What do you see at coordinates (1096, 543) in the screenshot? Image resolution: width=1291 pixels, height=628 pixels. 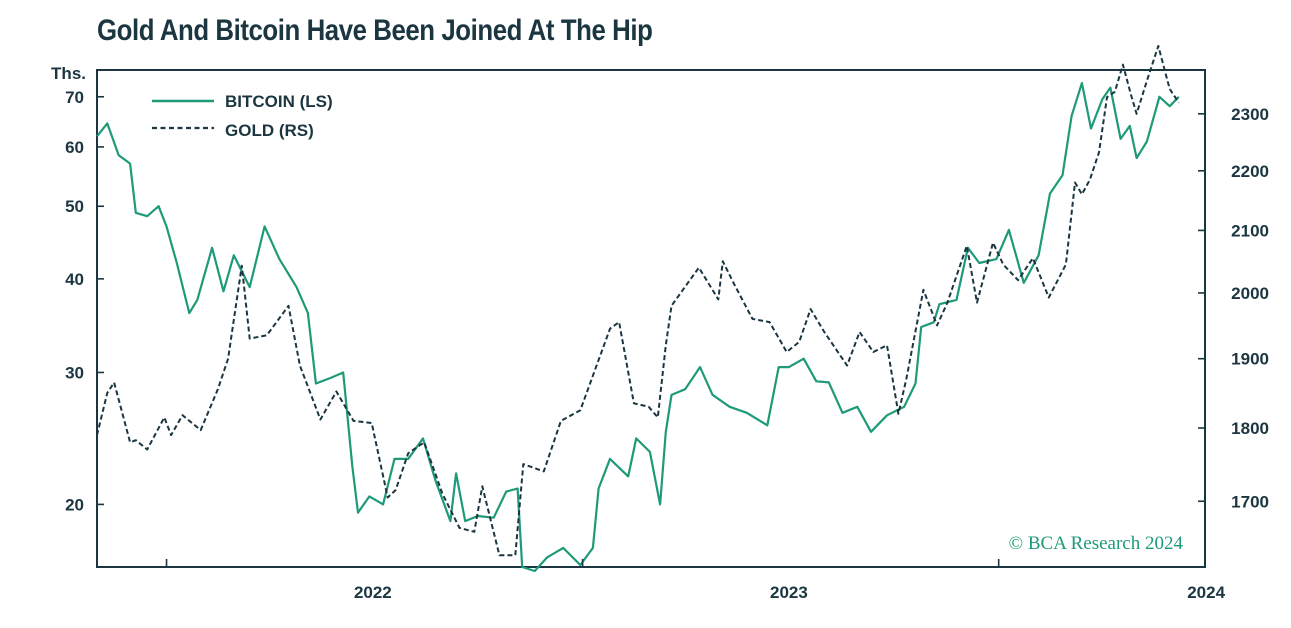 I see `credit-text: © BCA Research 2024` at bounding box center [1096, 543].